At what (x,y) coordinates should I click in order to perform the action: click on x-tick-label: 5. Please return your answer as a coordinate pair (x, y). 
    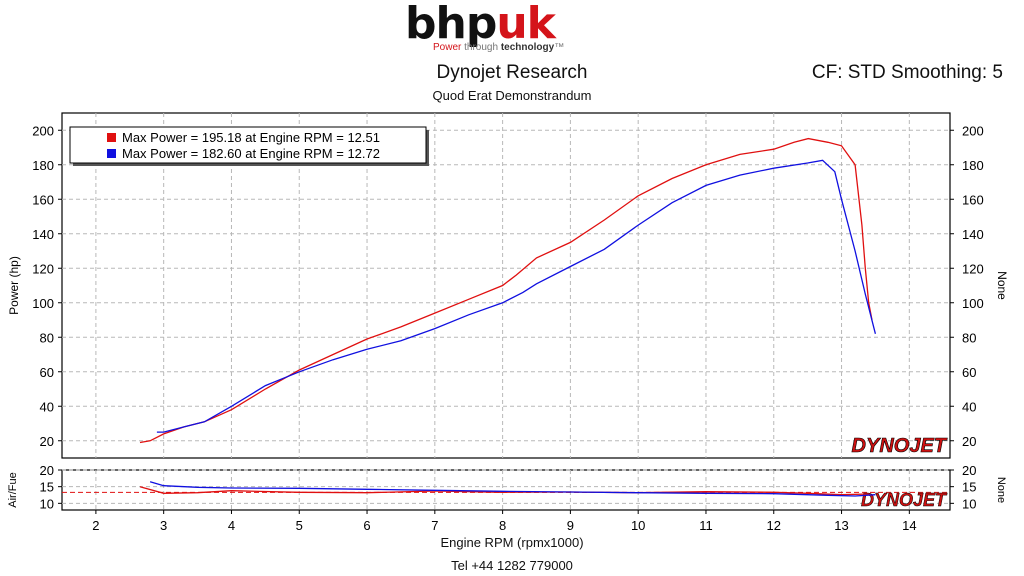
    Looking at the image, I should click on (299, 525).